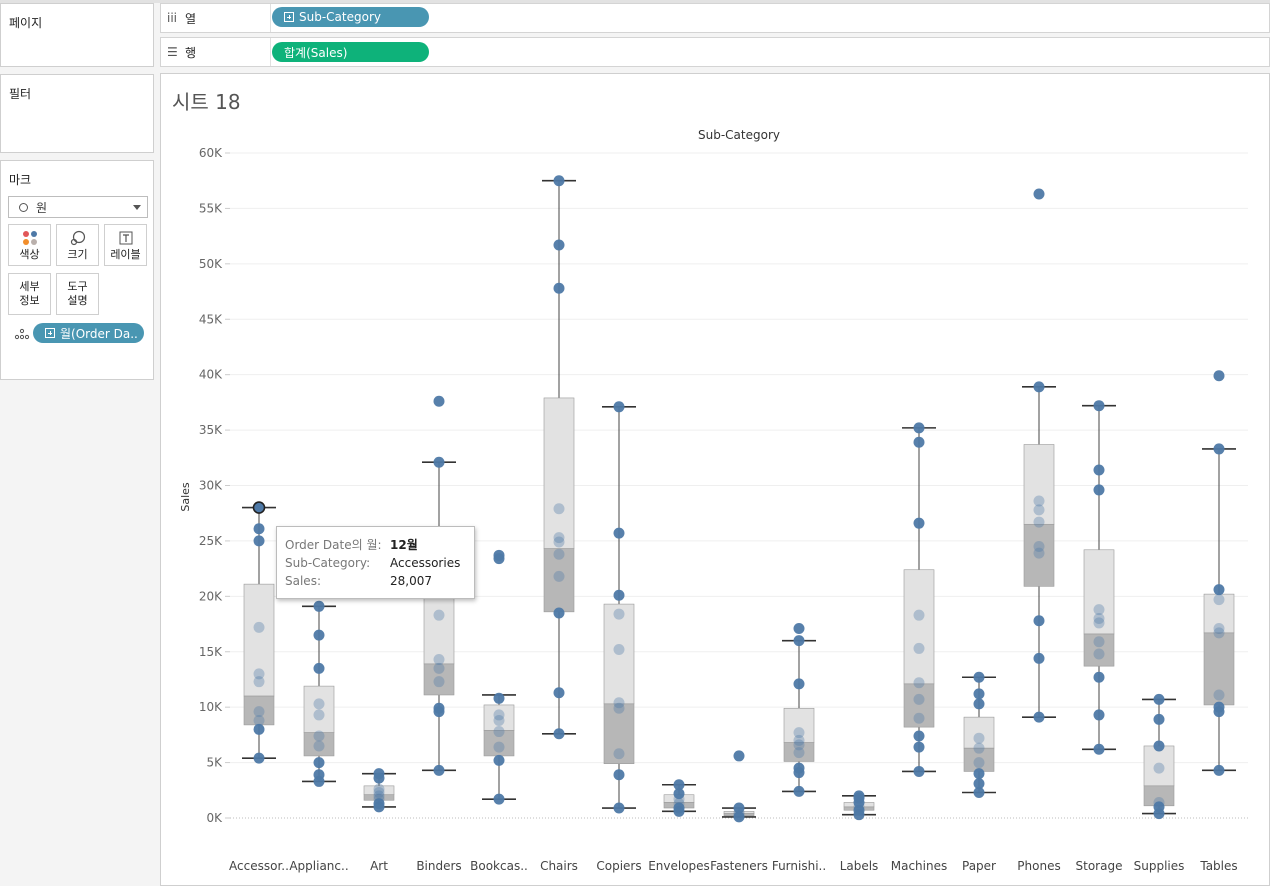  Describe the element at coordinates (77, 300) in the screenshot. I see `tooltip-button-label-line2: 설명` at that location.